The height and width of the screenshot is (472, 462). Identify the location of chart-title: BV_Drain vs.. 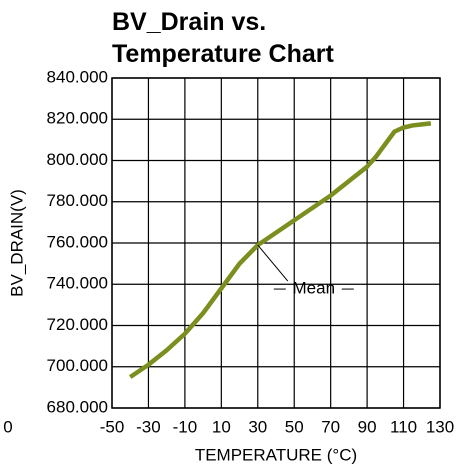
(189, 22).